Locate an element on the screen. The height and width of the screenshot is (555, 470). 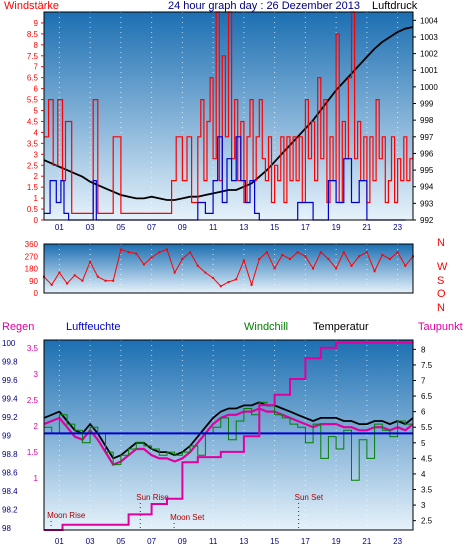
pressure-ytick: 995 is located at coordinates (427, 170).